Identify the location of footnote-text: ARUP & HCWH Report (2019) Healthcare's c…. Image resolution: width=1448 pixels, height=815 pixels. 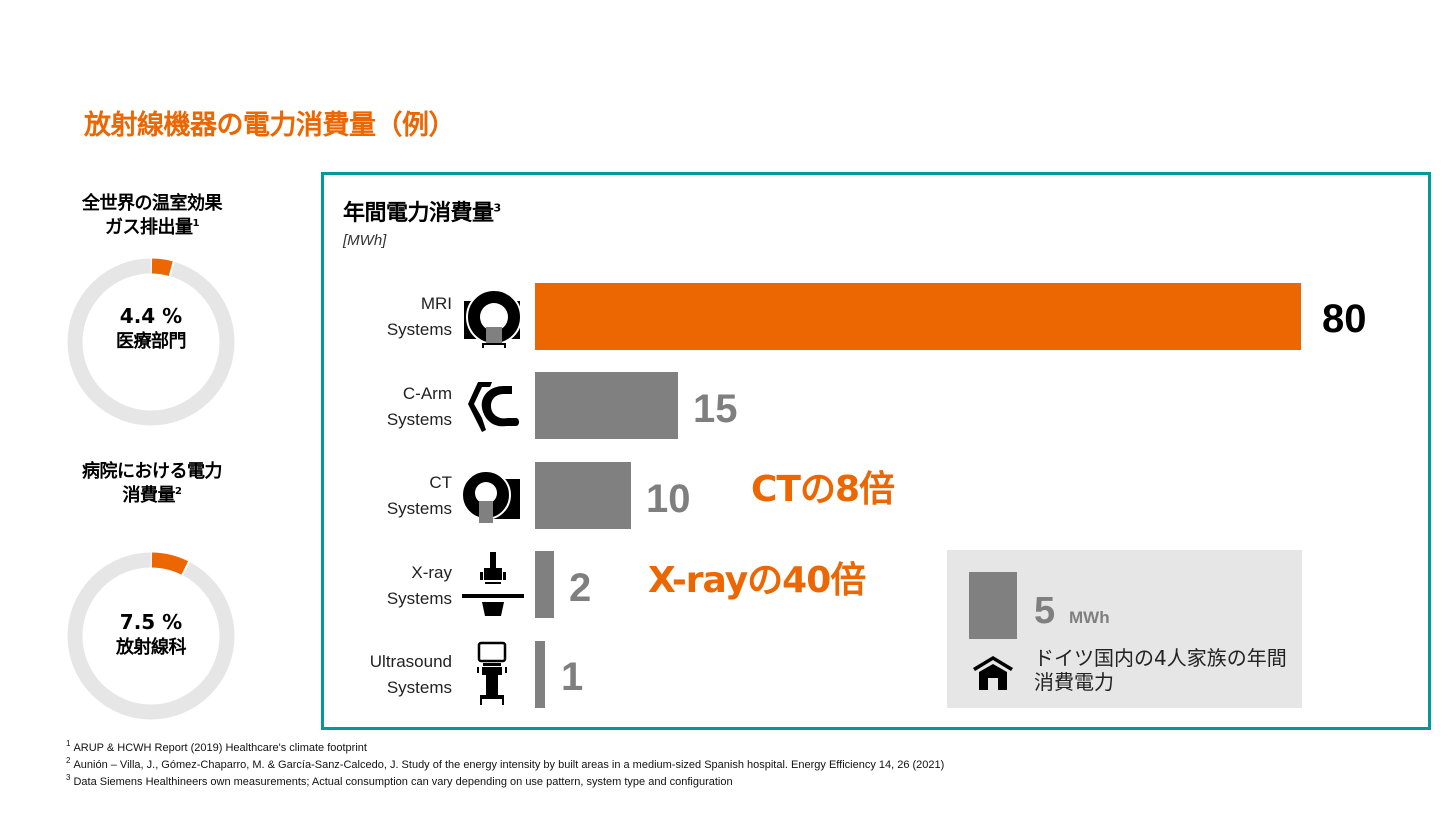
(220, 748).